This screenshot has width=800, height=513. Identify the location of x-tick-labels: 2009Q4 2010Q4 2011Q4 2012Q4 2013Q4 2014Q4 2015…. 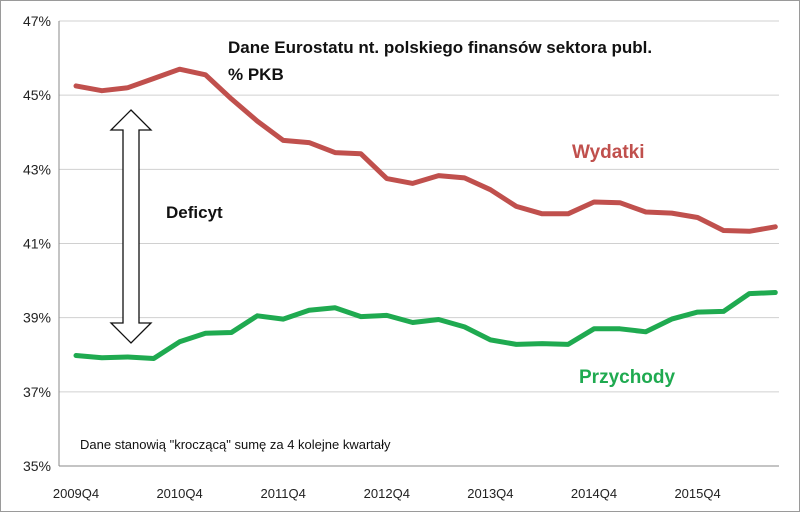
(387, 493).